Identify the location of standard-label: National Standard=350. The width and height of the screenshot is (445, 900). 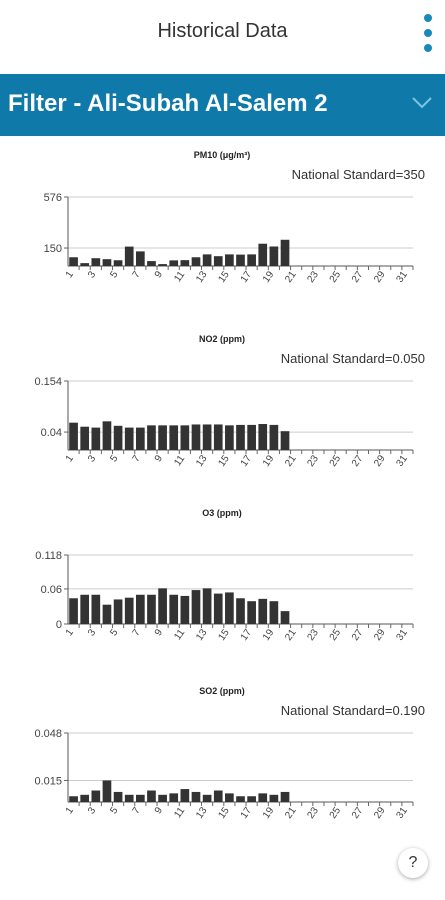
(358, 174).